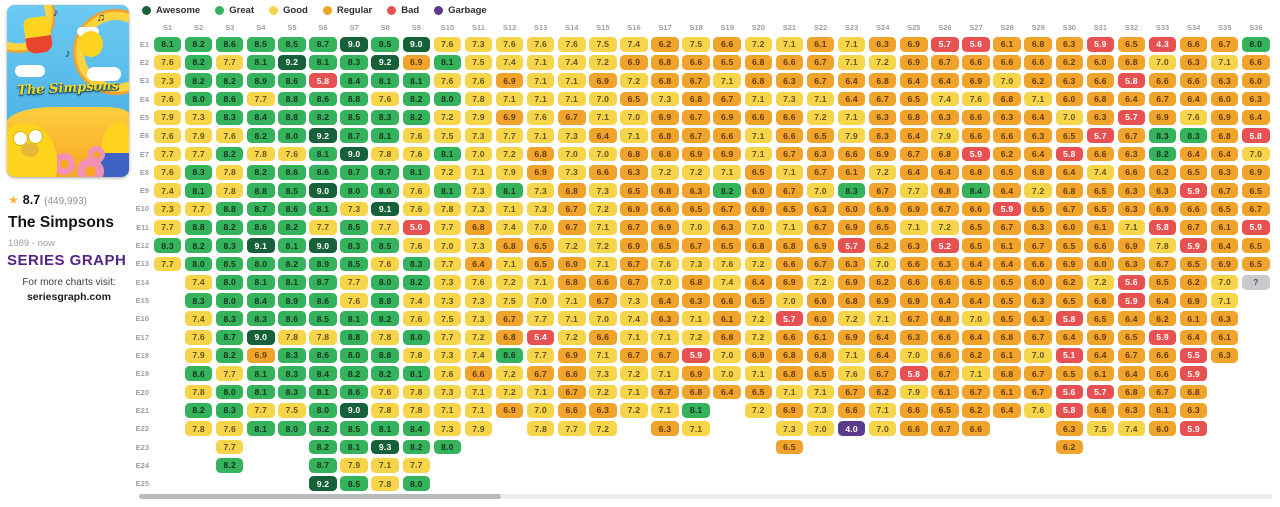  I want to click on rating-cell: 7.5, so click(447, 136).